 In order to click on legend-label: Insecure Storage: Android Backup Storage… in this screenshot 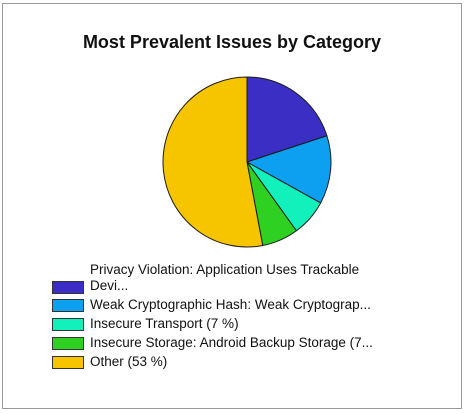, I will do `click(231, 342)`.